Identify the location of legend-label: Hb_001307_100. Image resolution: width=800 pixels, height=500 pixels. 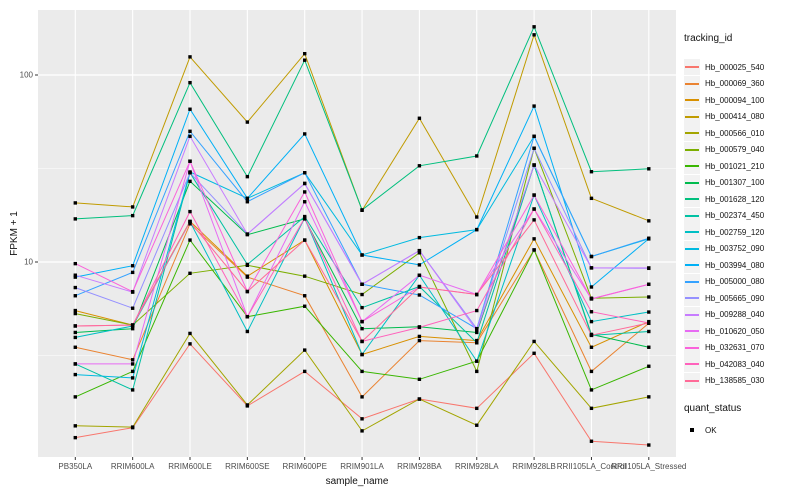
(735, 183).